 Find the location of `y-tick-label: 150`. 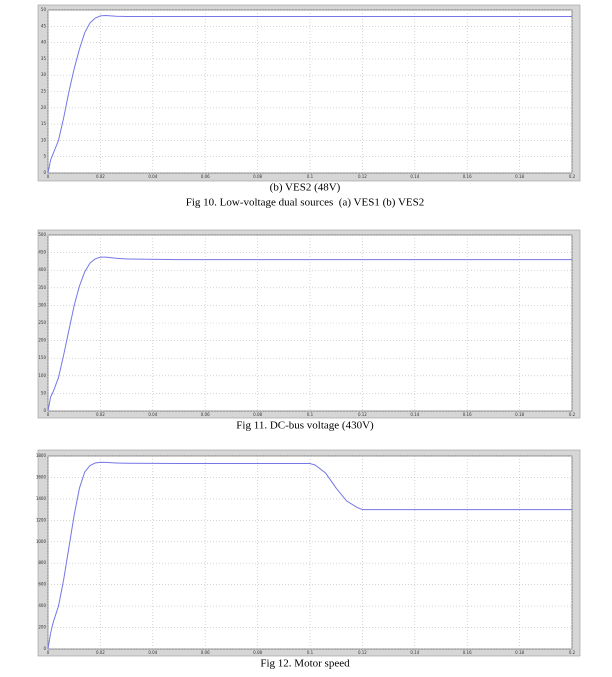

y-tick-label: 150 is located at coordinates (42, 357).